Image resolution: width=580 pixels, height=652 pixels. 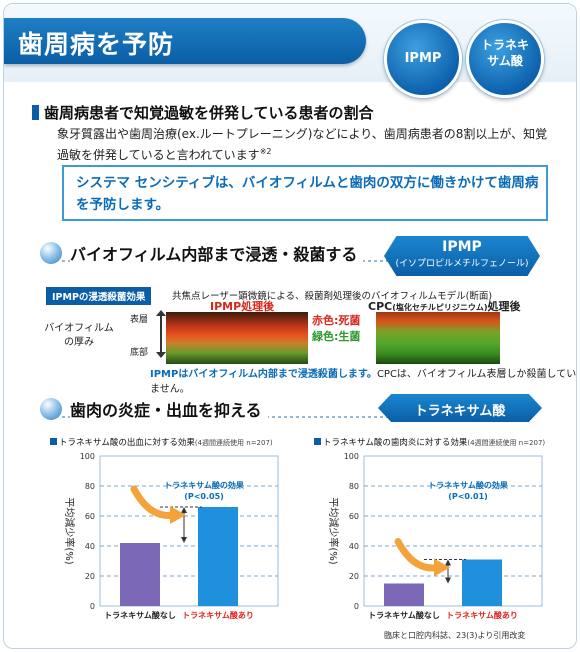 What do you see at coordinates (296, 411) in the screenshot?
I see `section3-band: 歯肉の炎症・出血を抑える` at bounding box center [296, 411].